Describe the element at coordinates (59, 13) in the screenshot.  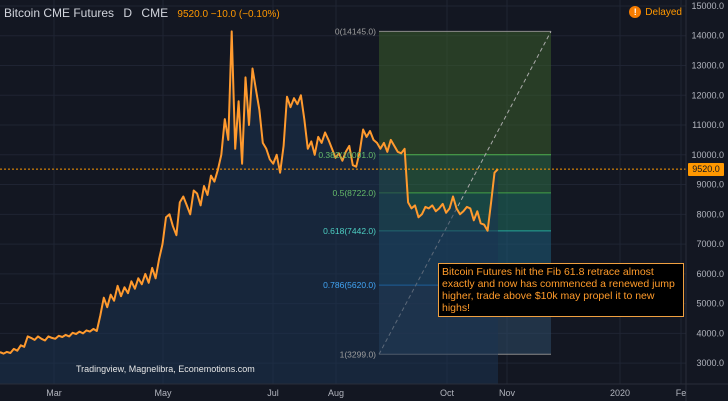
I see `symbol-name: Bitcoin CME Futures` at that location.